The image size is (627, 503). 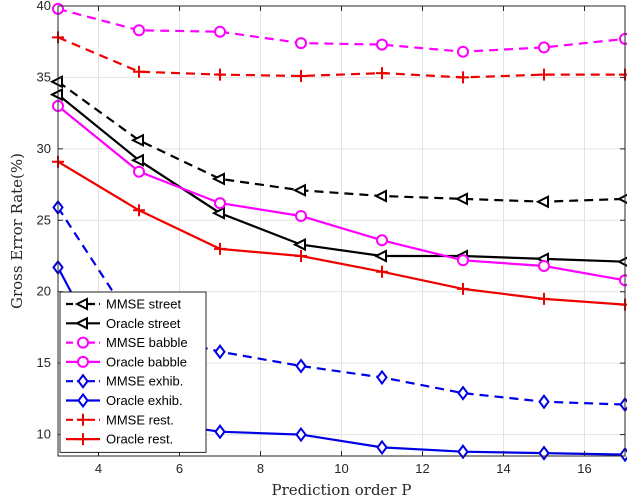 I want to click on y-tick-label: 35, so click(x=44, y=76).